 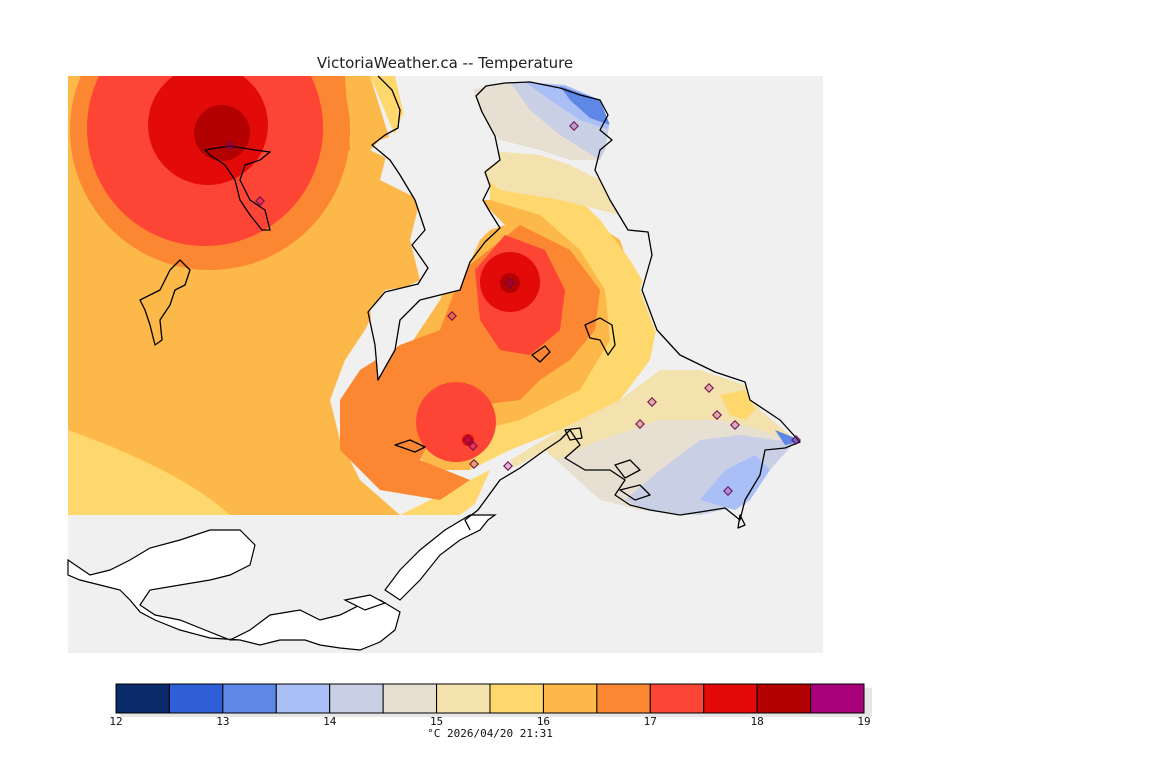 I want to click on colorbar-tick-label: 19, so click(x=863, y=721).